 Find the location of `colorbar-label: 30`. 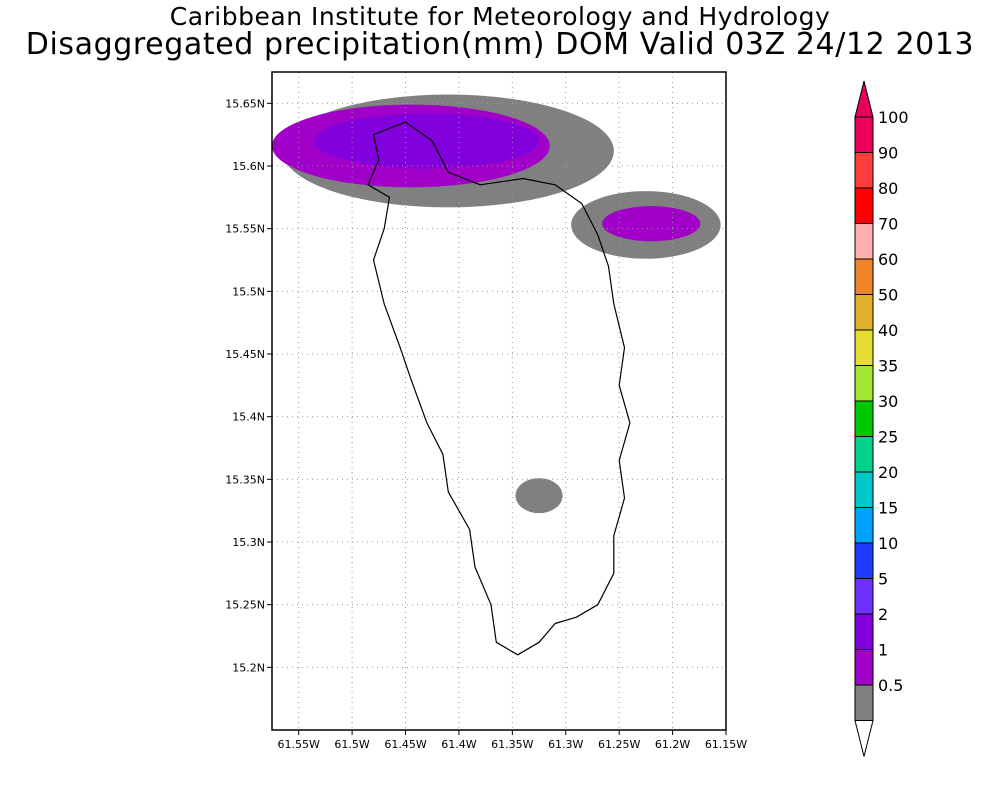

colorbar-label: 30 is located at coordinates (888, 401).